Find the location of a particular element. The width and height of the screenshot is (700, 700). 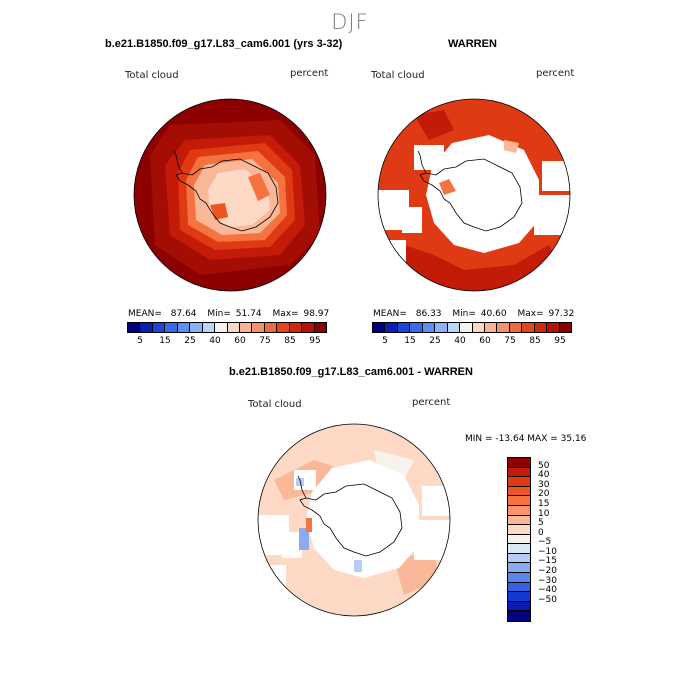

colorbar-tick-label: −5 is located at coordinates (545, 542).